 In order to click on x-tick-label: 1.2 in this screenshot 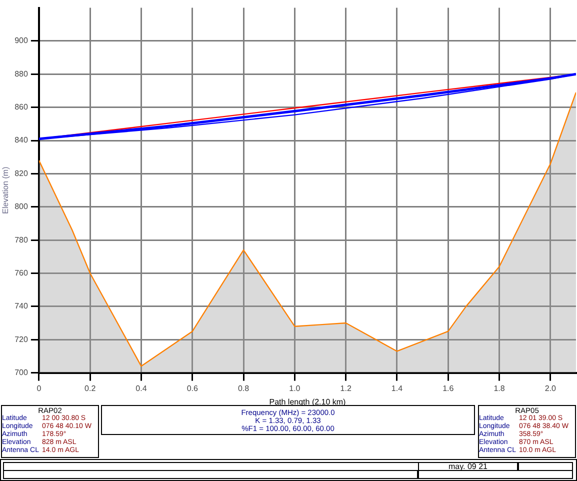, I will do `click(346, 388)`.